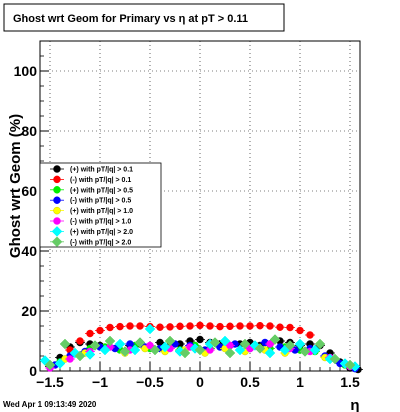 The image size is (400, 412). I want to click on legend-entry: (+) with pT/|q| > 2.0, so click(91, 231).